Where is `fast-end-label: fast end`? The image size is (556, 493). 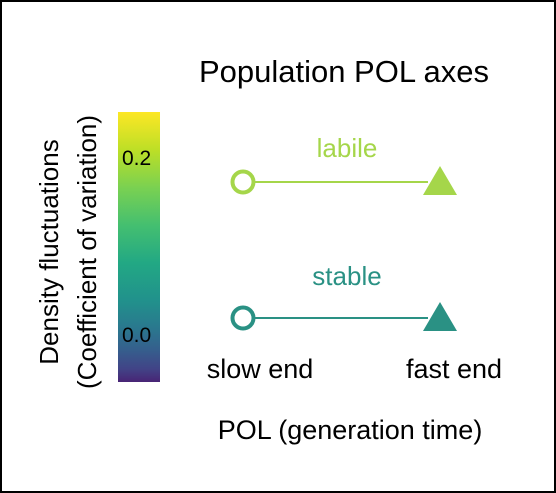 fast-end-label: fast end is located at coordinates (454, 369).